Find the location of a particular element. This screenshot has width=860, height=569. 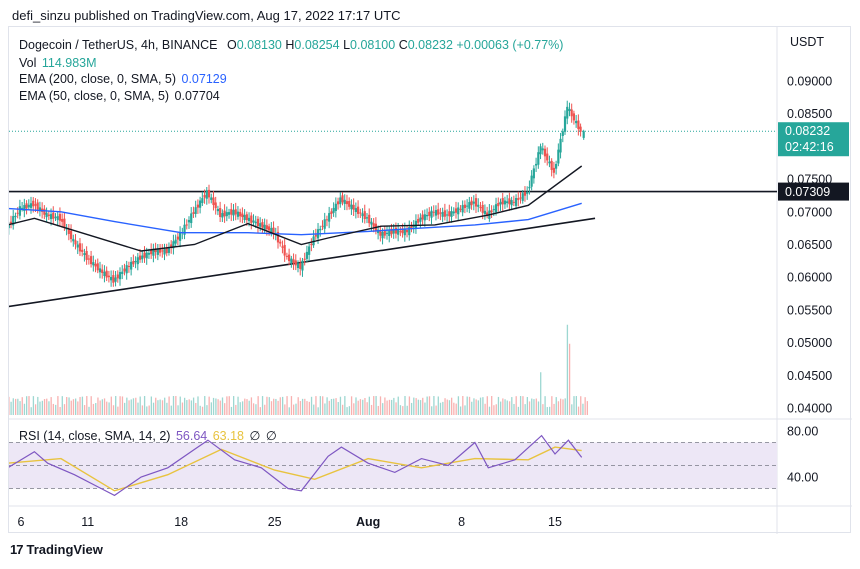

ema50-legend: EMA (50, close, 0, SMA, 5) 0.07704 is located at coordinates (119, 96).